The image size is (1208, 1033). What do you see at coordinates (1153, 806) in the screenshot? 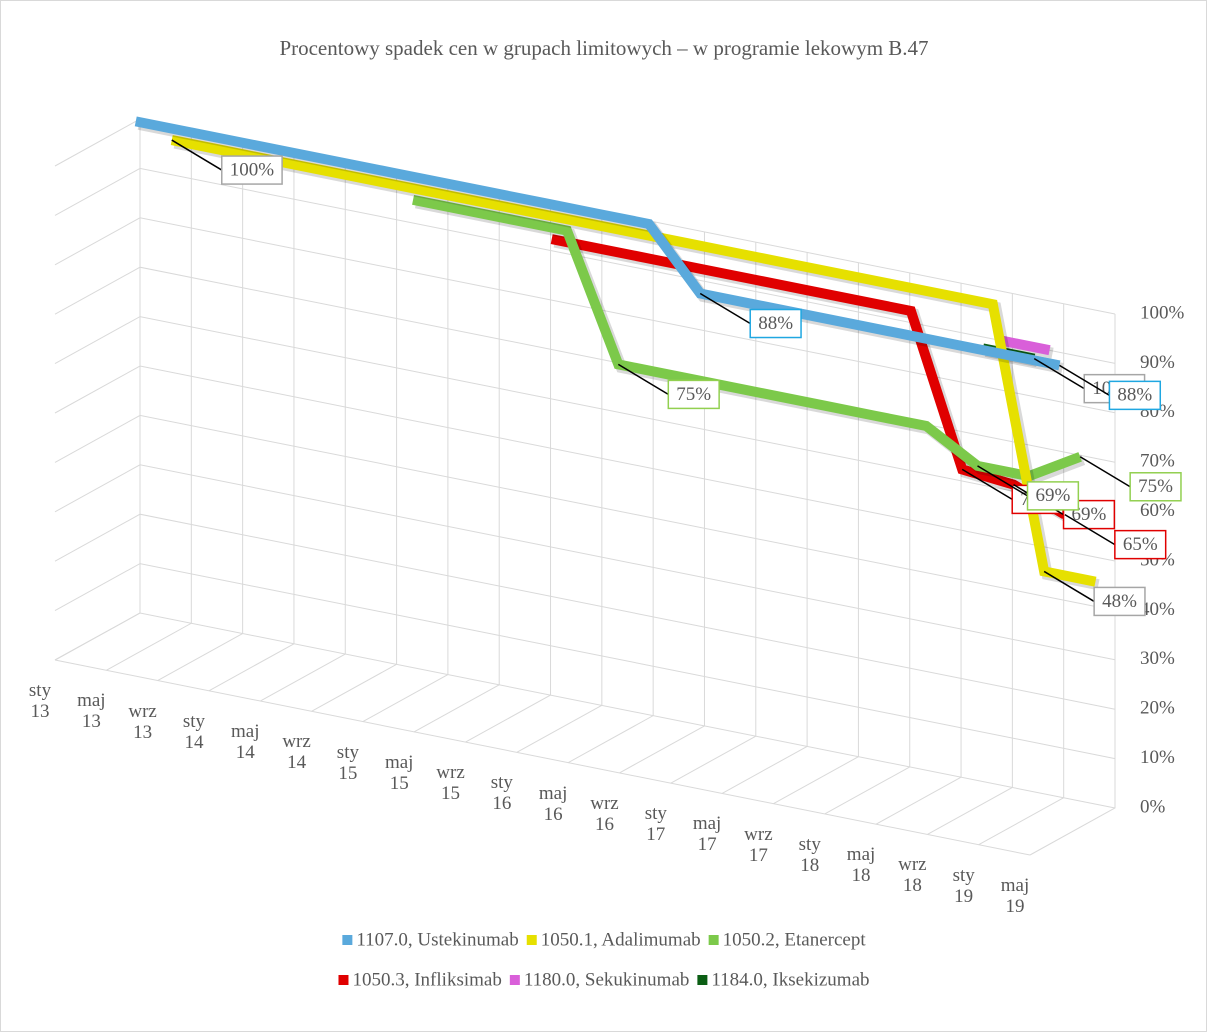
I see `y-tick-label: 0%` at bounding box center [1153, 806].